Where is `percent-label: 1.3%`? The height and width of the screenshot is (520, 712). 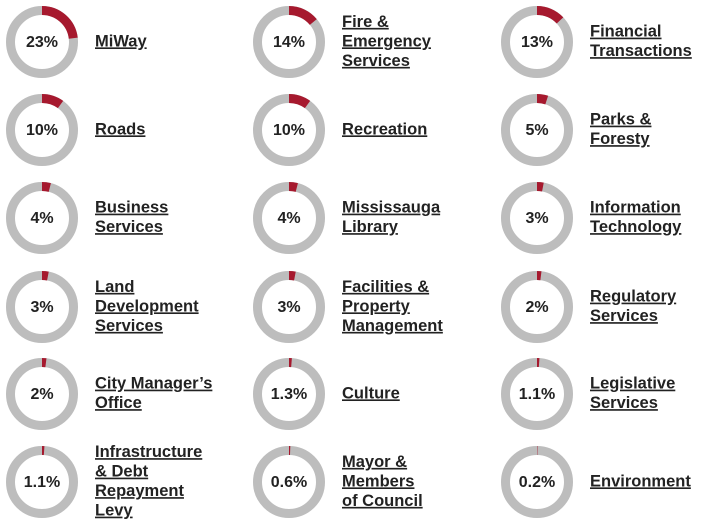 percent-label: 1.3% is located at coordinates (289, 394).